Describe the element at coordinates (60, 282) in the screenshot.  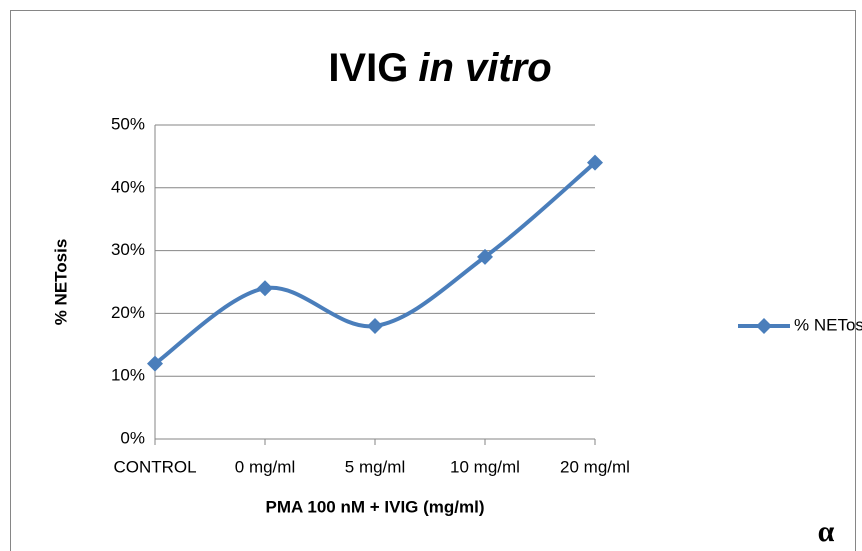
I see `y-axis-label: % NETosis` at that location.